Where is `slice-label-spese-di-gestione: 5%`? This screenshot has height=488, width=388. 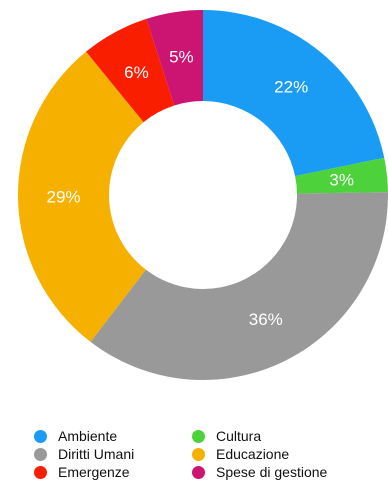 slice-label-spese-di-gestione: 5% is located at coordinates (181, 57).